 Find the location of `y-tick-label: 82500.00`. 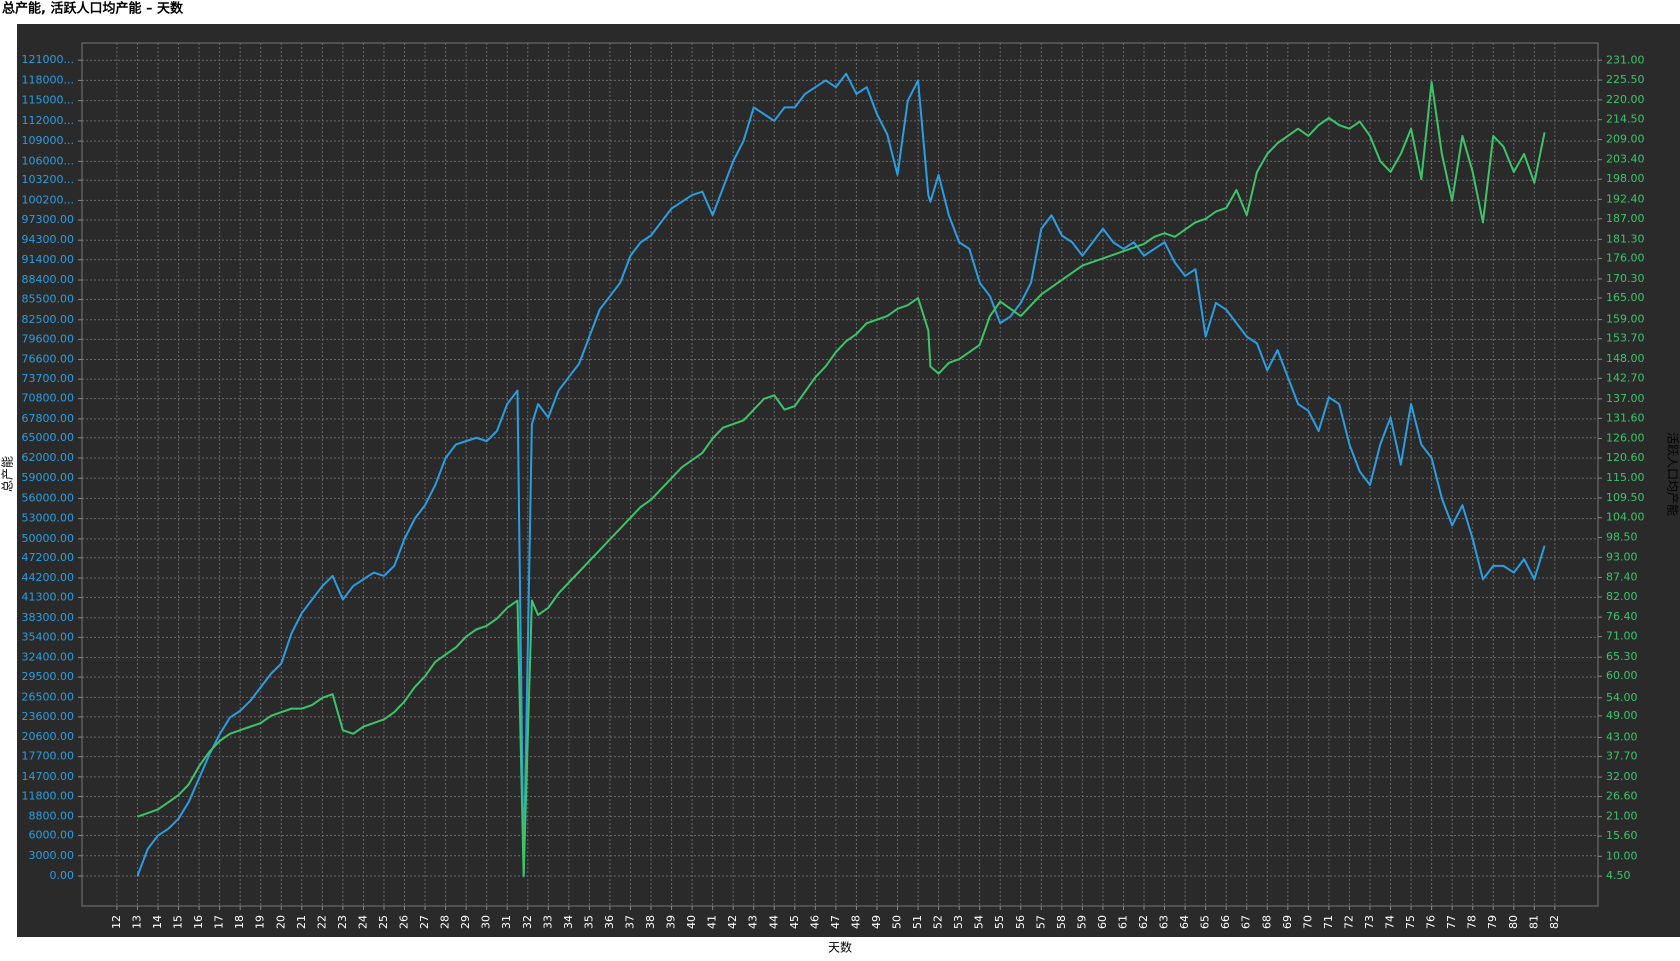

y-tick-label: 82500.00 is located at coordinates (48, 319).